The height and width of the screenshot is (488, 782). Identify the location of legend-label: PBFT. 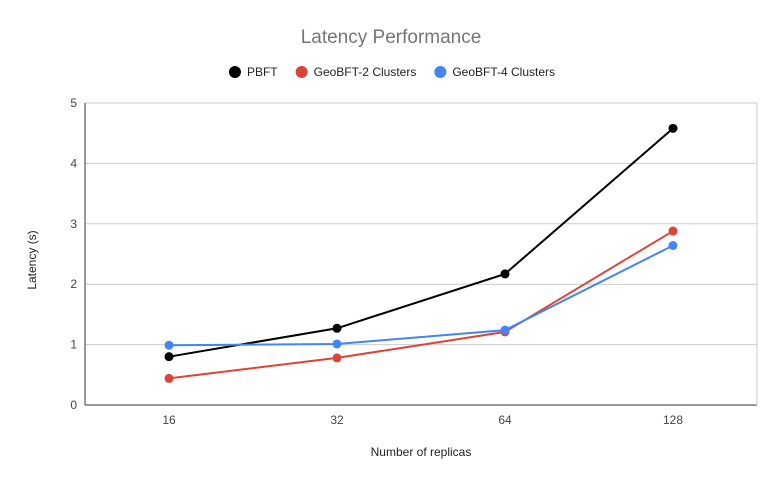
(262, 72).